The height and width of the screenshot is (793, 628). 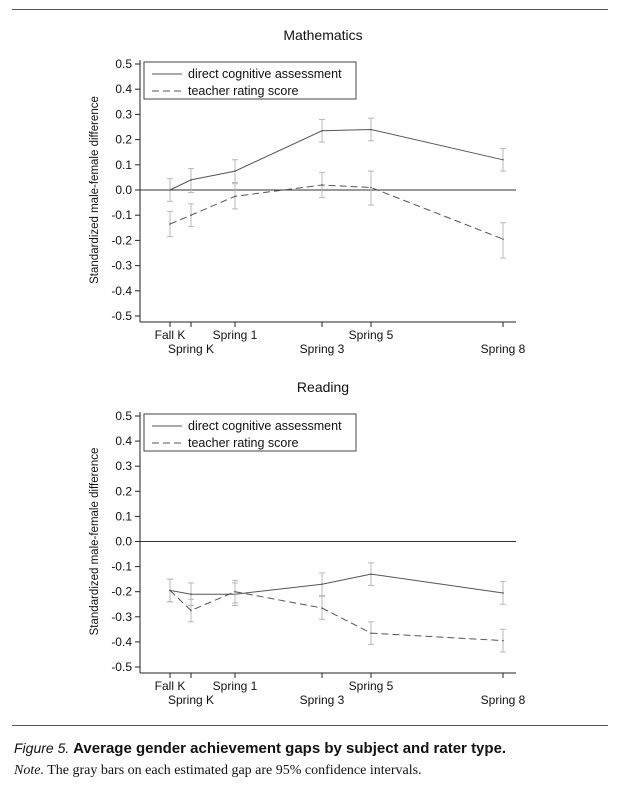 I want to click on caption-rule, so click(x=310, y=725).